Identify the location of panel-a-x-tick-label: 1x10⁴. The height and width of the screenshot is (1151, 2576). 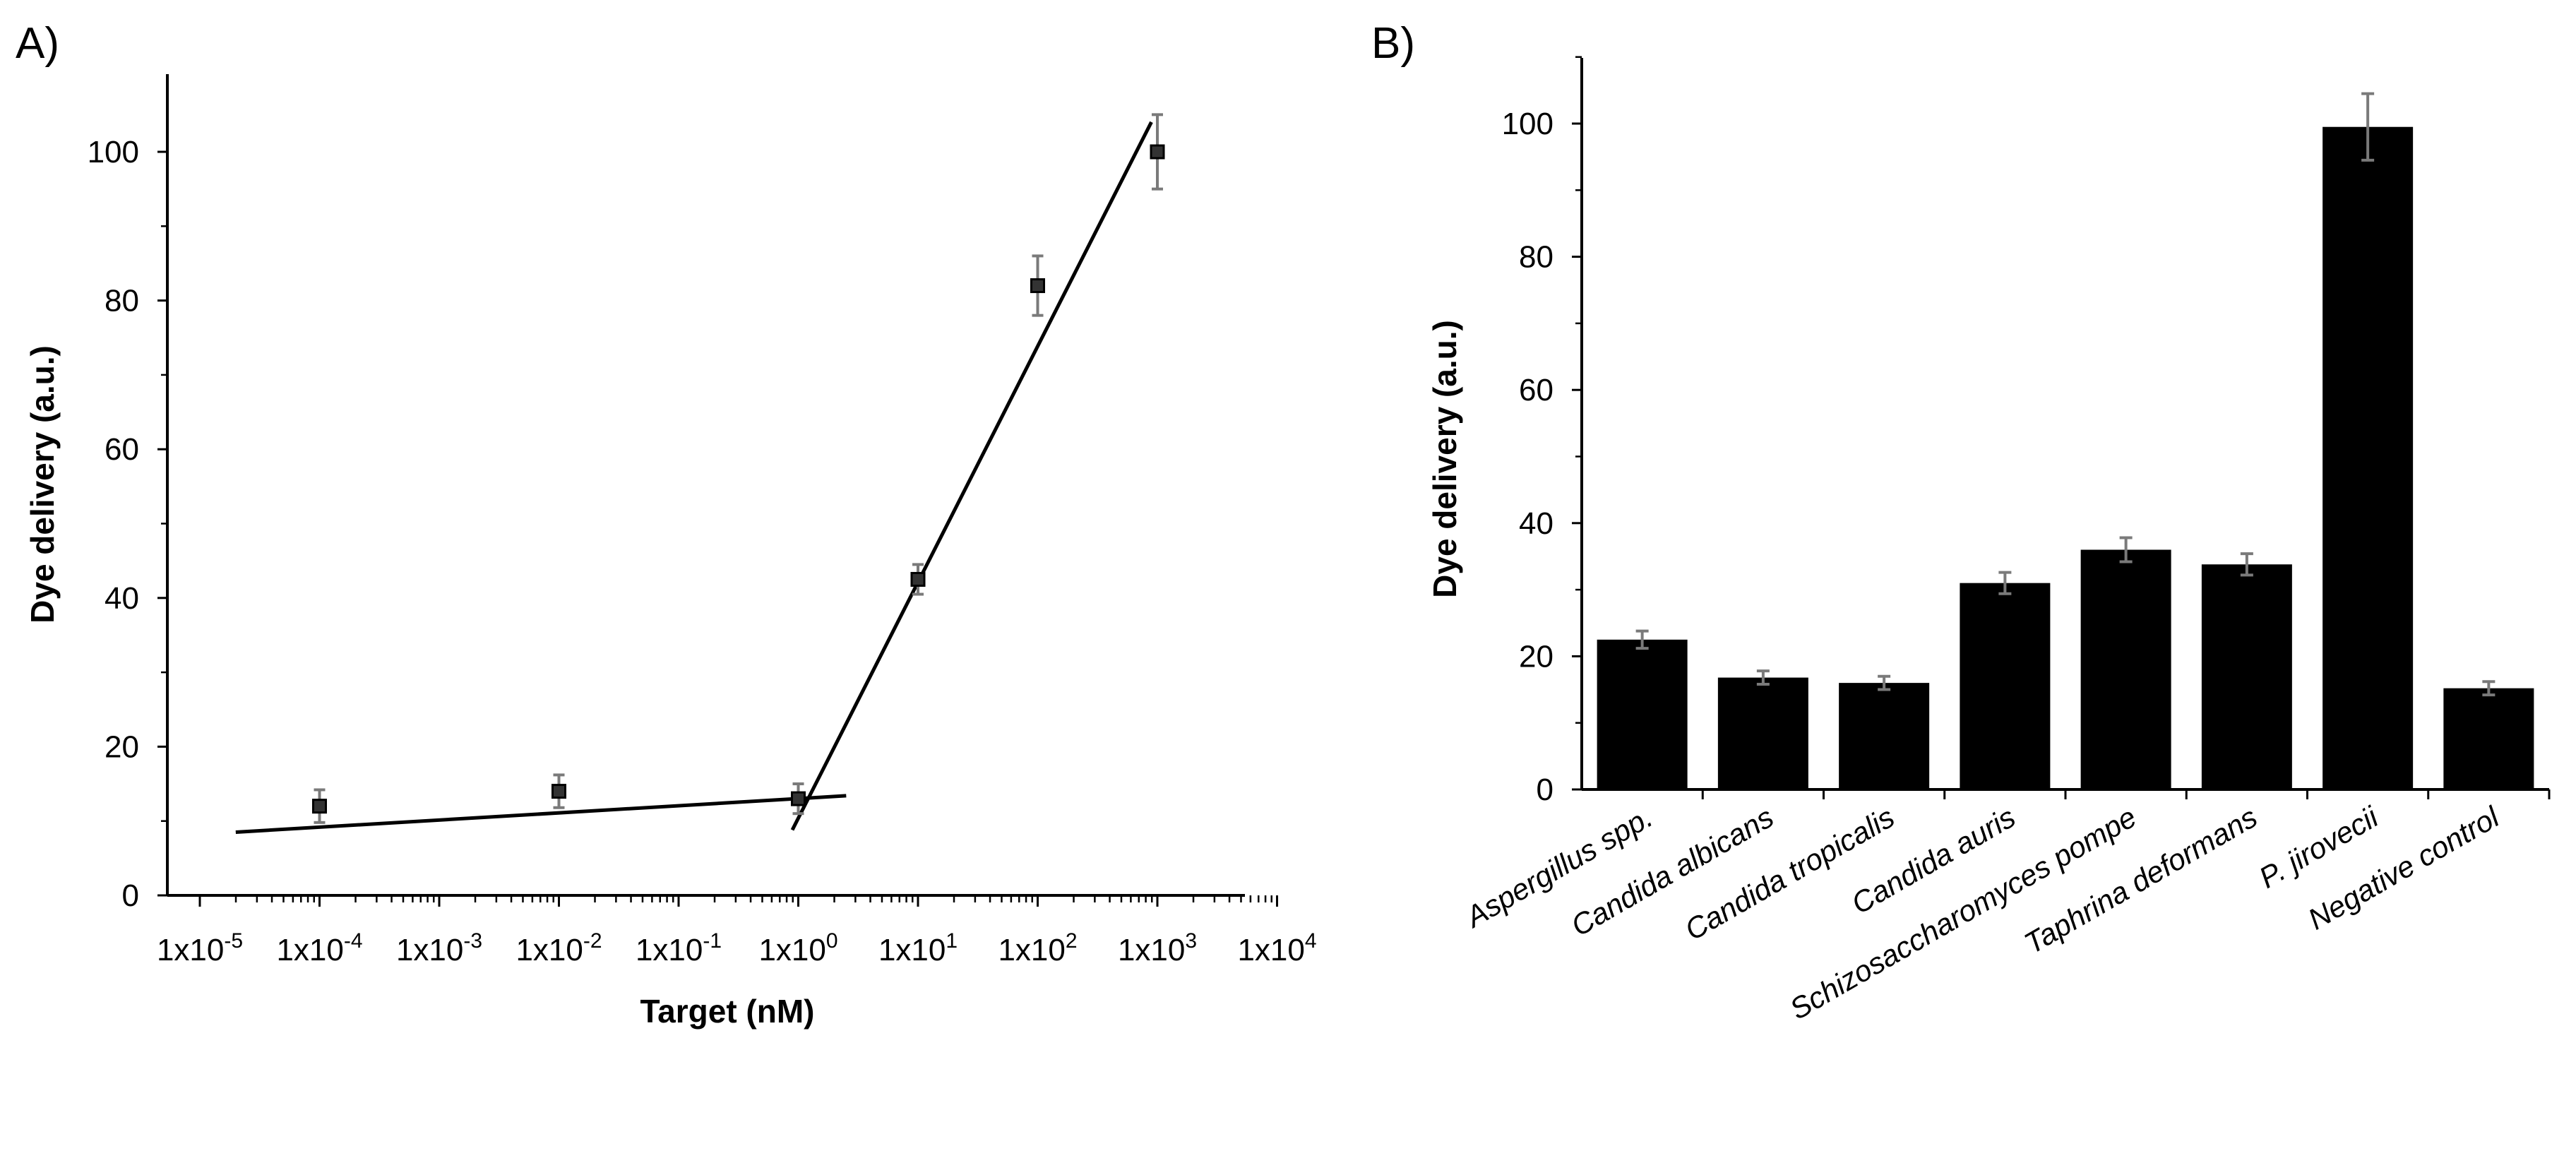
(1276, 948).